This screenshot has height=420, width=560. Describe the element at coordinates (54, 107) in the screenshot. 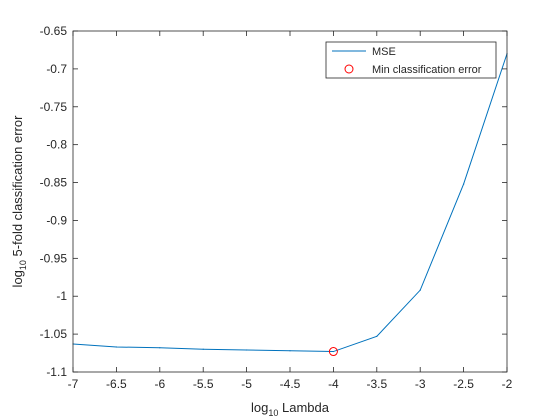

I see `y-tick-label: -0.75` at that location.